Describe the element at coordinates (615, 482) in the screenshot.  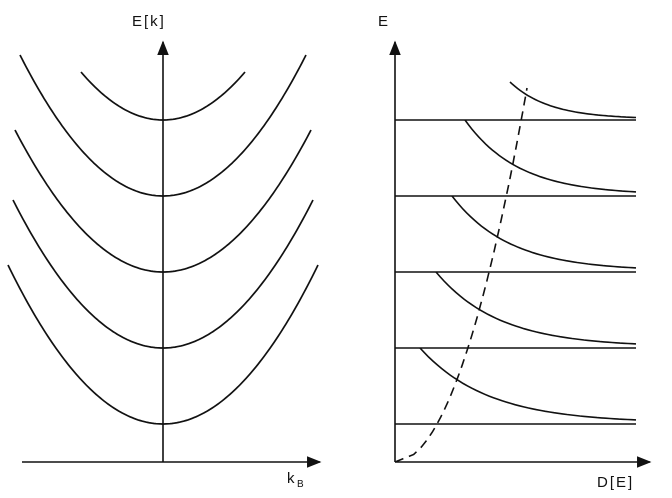
I see `right-x-axis-label: D[E]` at that location.